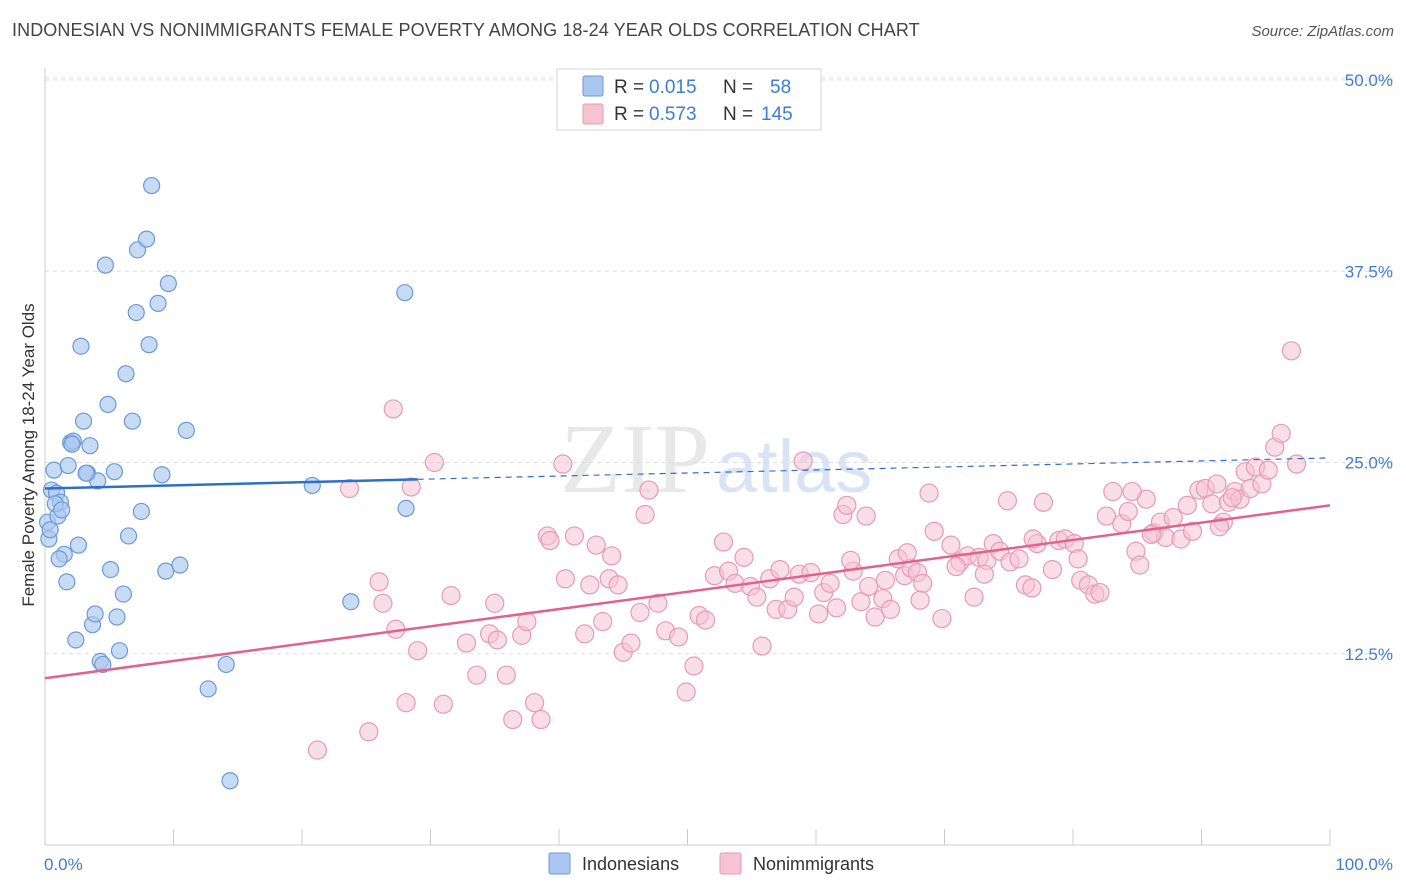 Image resolution: width=1406 pixels, height=892 pixels. What do you see at coordinates (593, 86) in the screenshot?
I see `legend-swatch-indonesians` at bounding box center [593, 86].